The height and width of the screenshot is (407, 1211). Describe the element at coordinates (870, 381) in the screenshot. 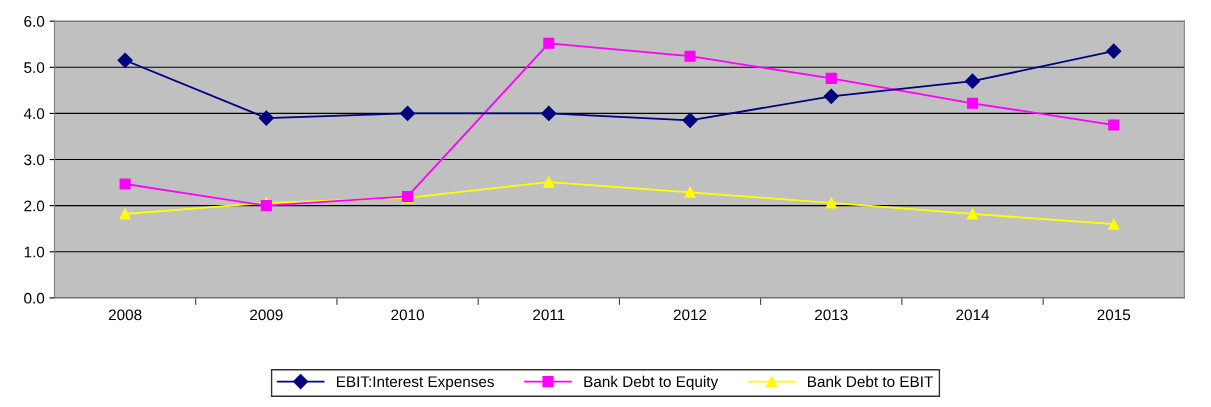

I see `legend-label: Bank Debt to EBIT` at that location.